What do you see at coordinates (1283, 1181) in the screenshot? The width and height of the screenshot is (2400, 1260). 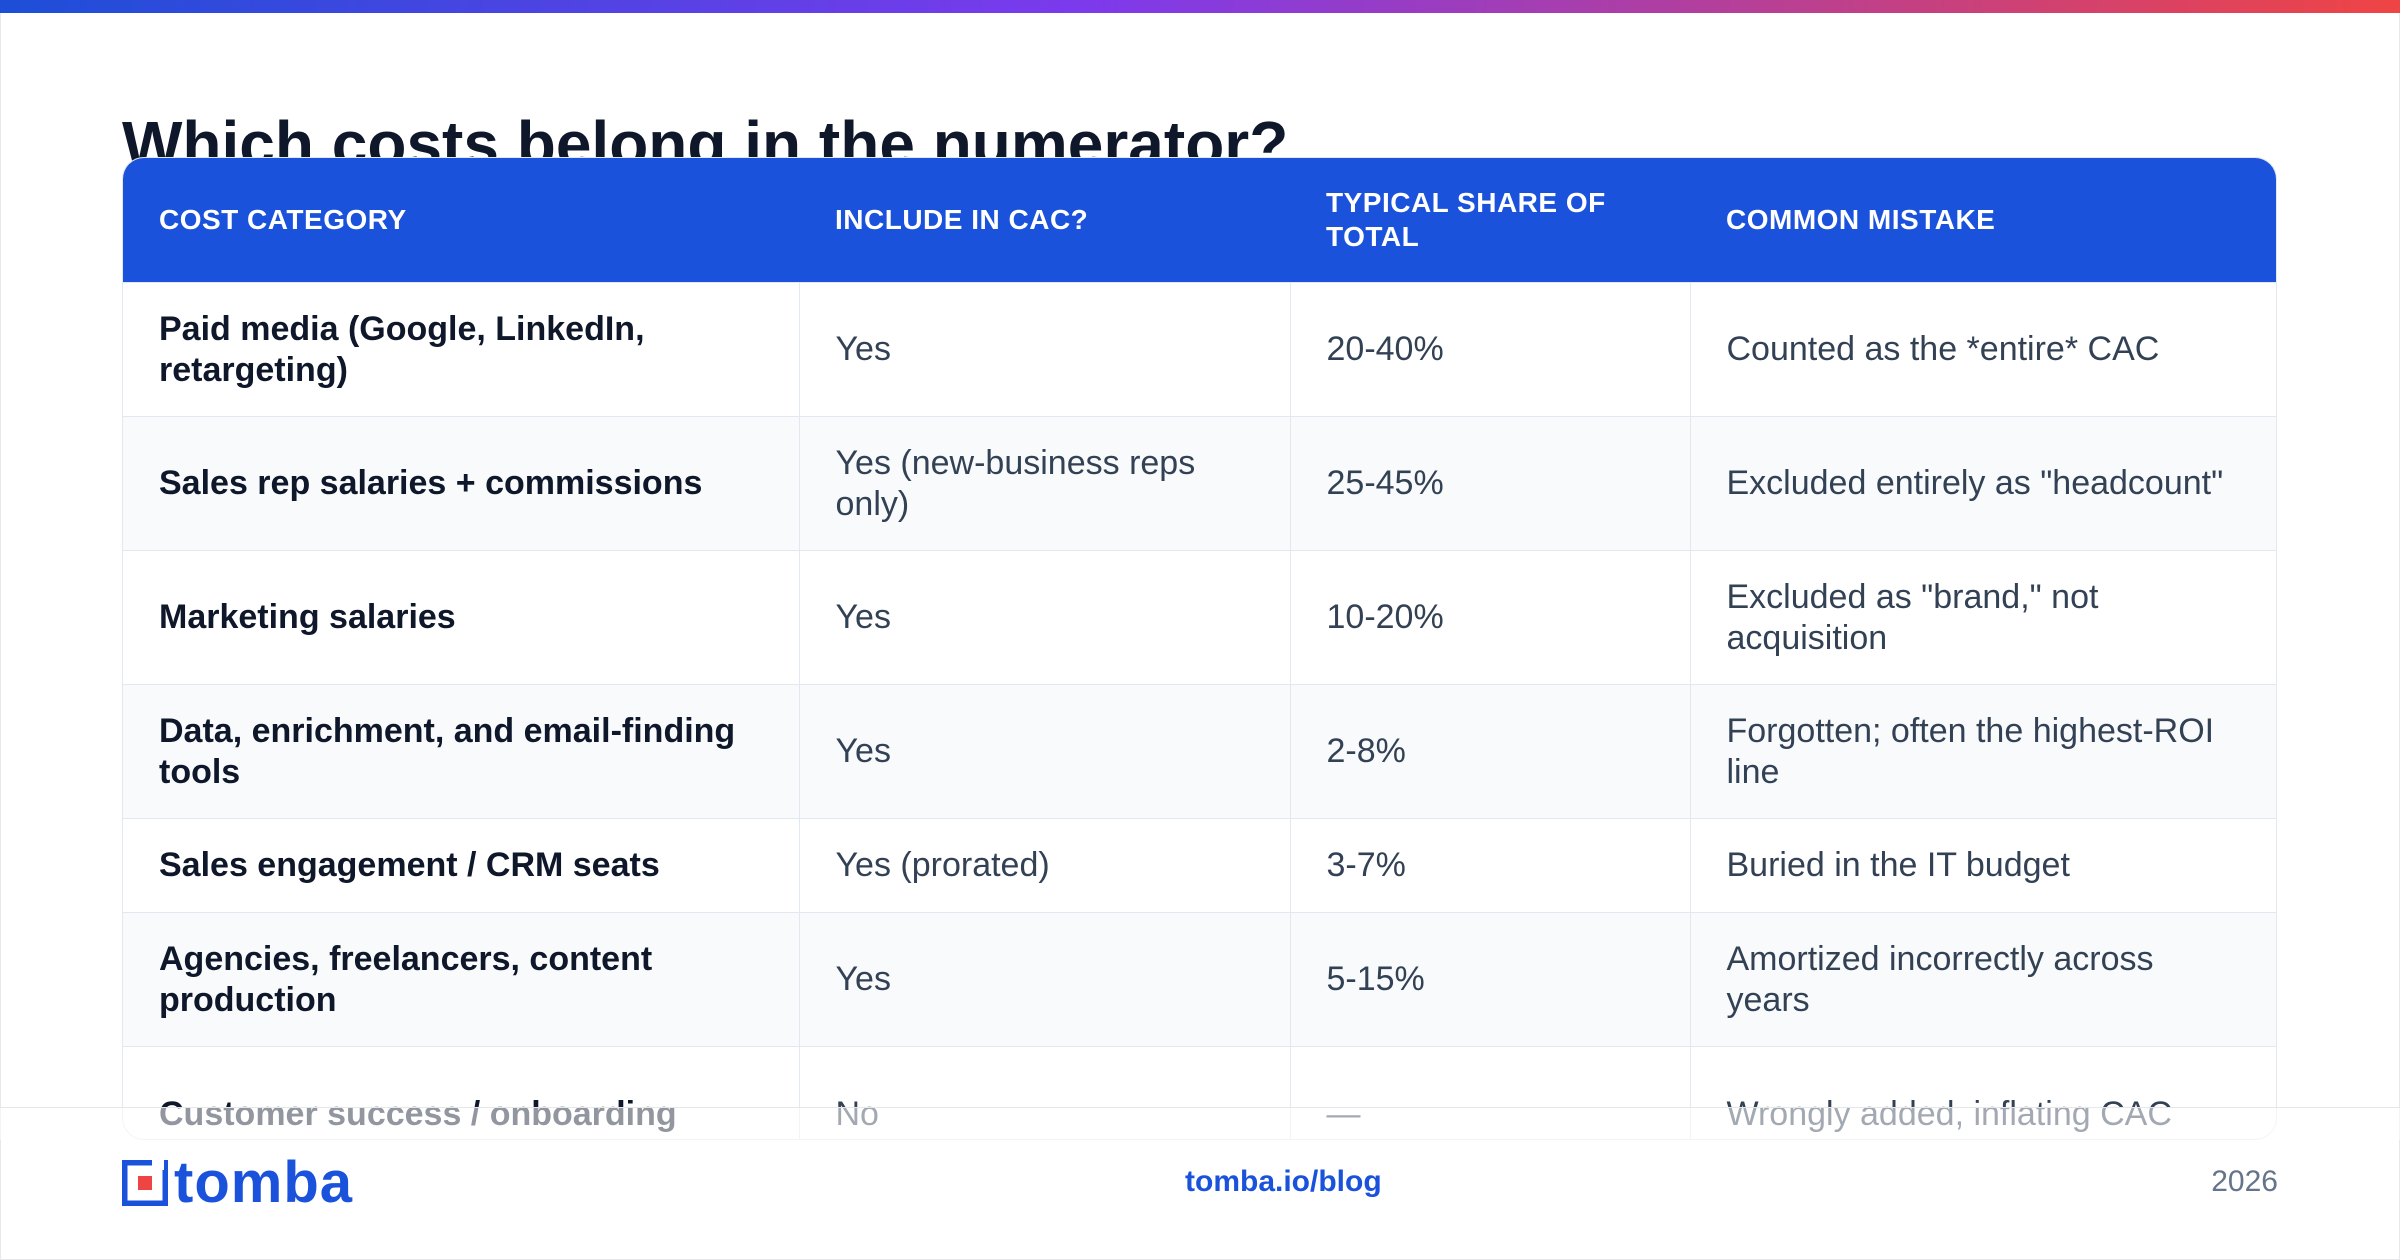 I see `blog-link: tomba.io/blog` at bounding box center [1283, 1181].